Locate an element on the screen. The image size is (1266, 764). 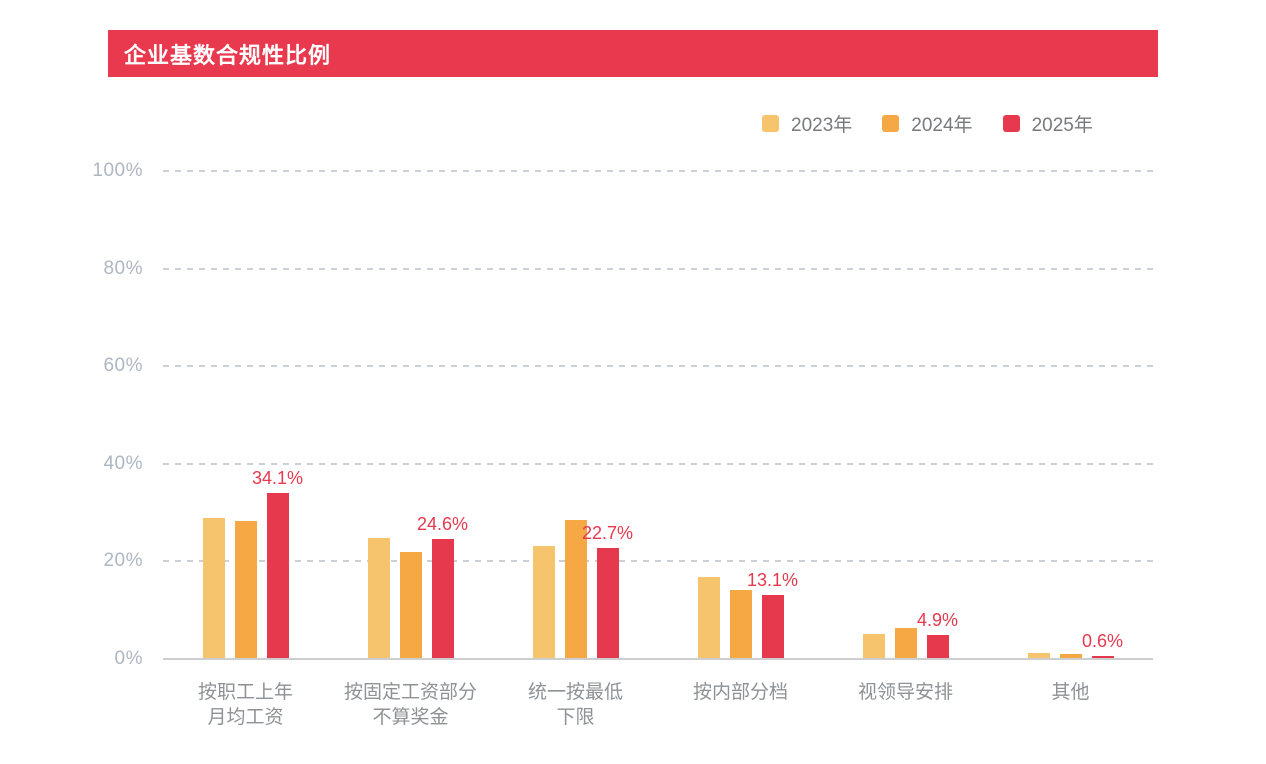
legend: 2023年 2024年 2025年 is located at coordinates (927, 123).